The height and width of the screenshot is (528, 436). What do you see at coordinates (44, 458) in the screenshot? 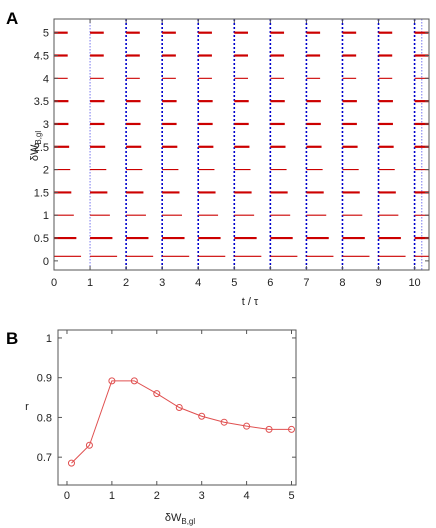
I see `y-tick-label: 0.7` at bounding box center [44, 458].